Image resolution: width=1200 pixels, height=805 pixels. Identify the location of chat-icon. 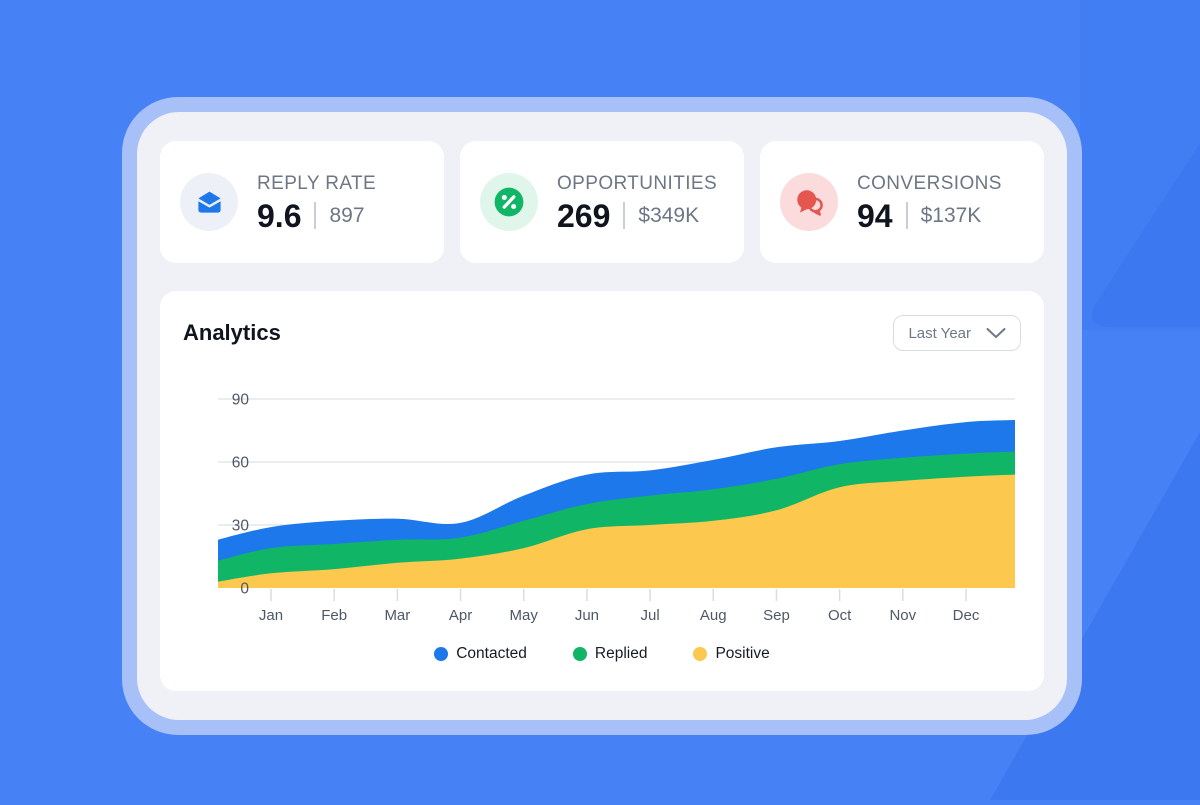
(809, 202).